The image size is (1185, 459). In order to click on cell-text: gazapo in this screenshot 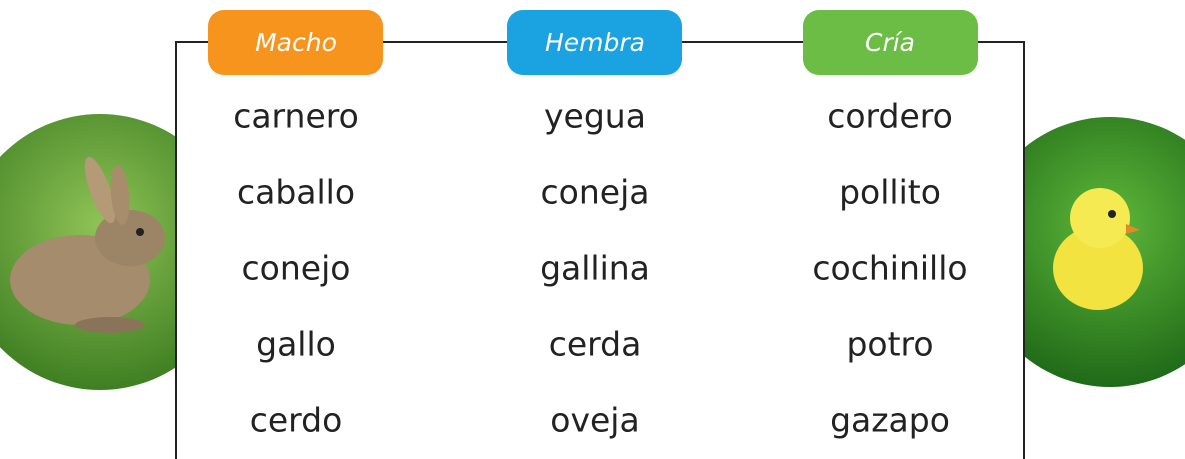, I will do `click(890, 420)`.